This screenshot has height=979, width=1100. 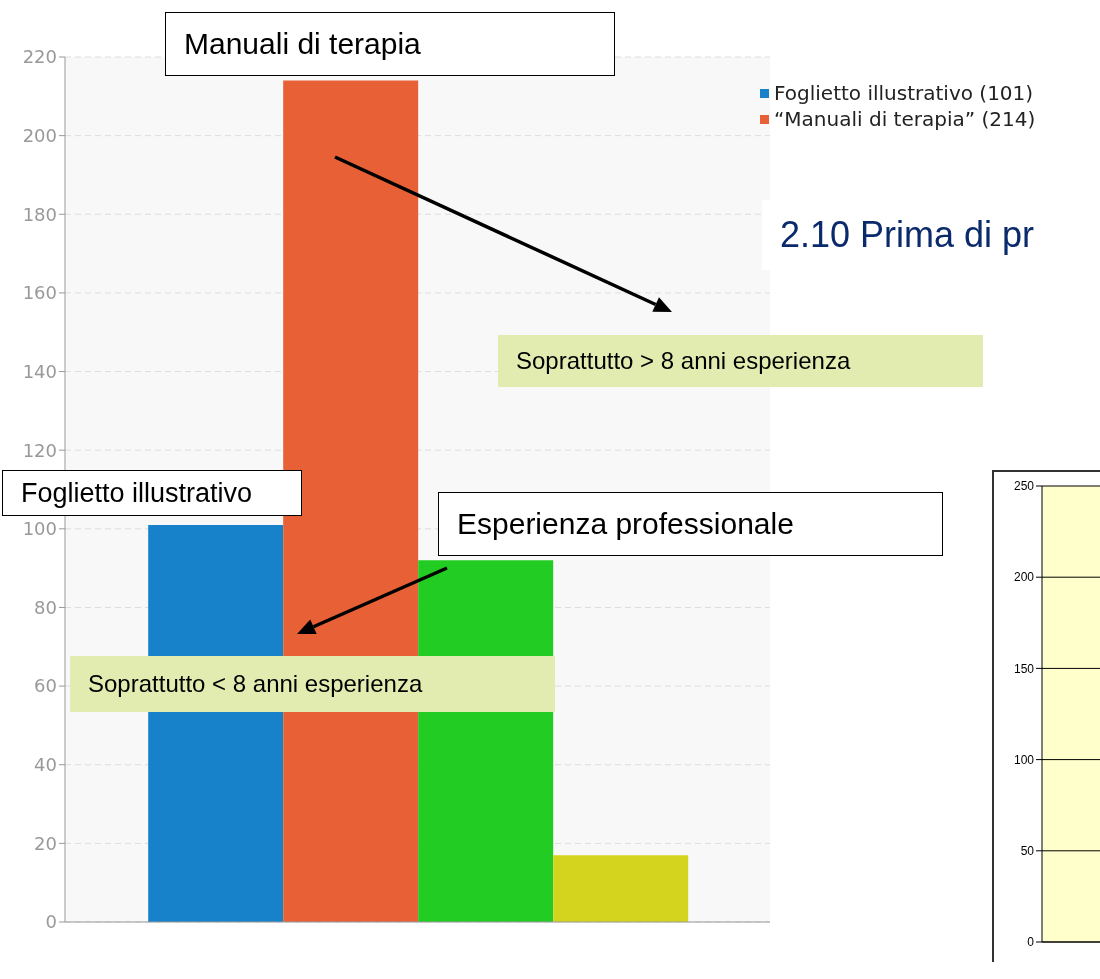 I want to click on note-label: Soprattutto > 8 anni esperienza, so click(x=740, y=361).